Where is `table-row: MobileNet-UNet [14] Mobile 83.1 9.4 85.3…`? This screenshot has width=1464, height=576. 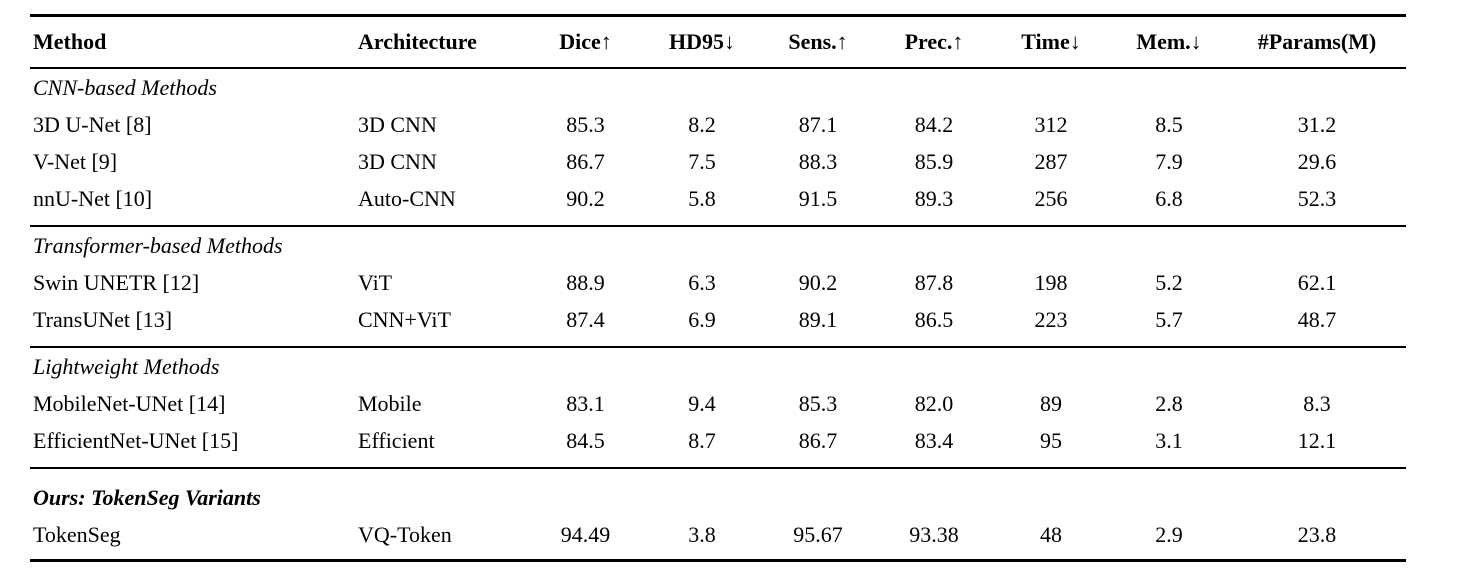 table-row: MobileNet-UNet [14] Mobile 83.1 9.4 85.3… is located at coordinates (718, 403).